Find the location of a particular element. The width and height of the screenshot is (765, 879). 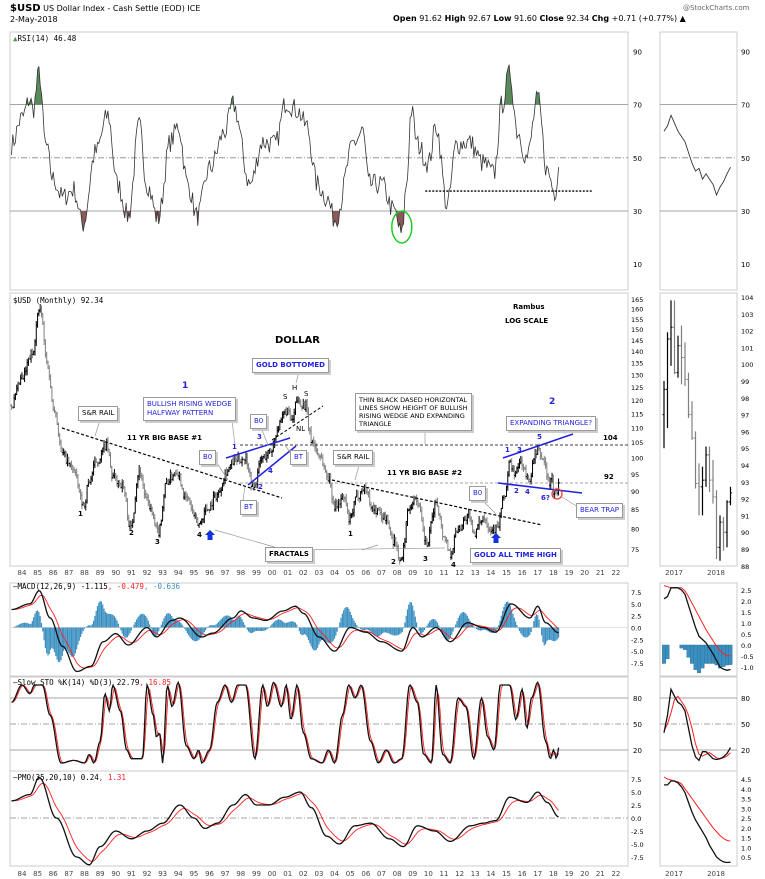

pmo-signal-value: , 1.31 is located at coordinates (112, 777).